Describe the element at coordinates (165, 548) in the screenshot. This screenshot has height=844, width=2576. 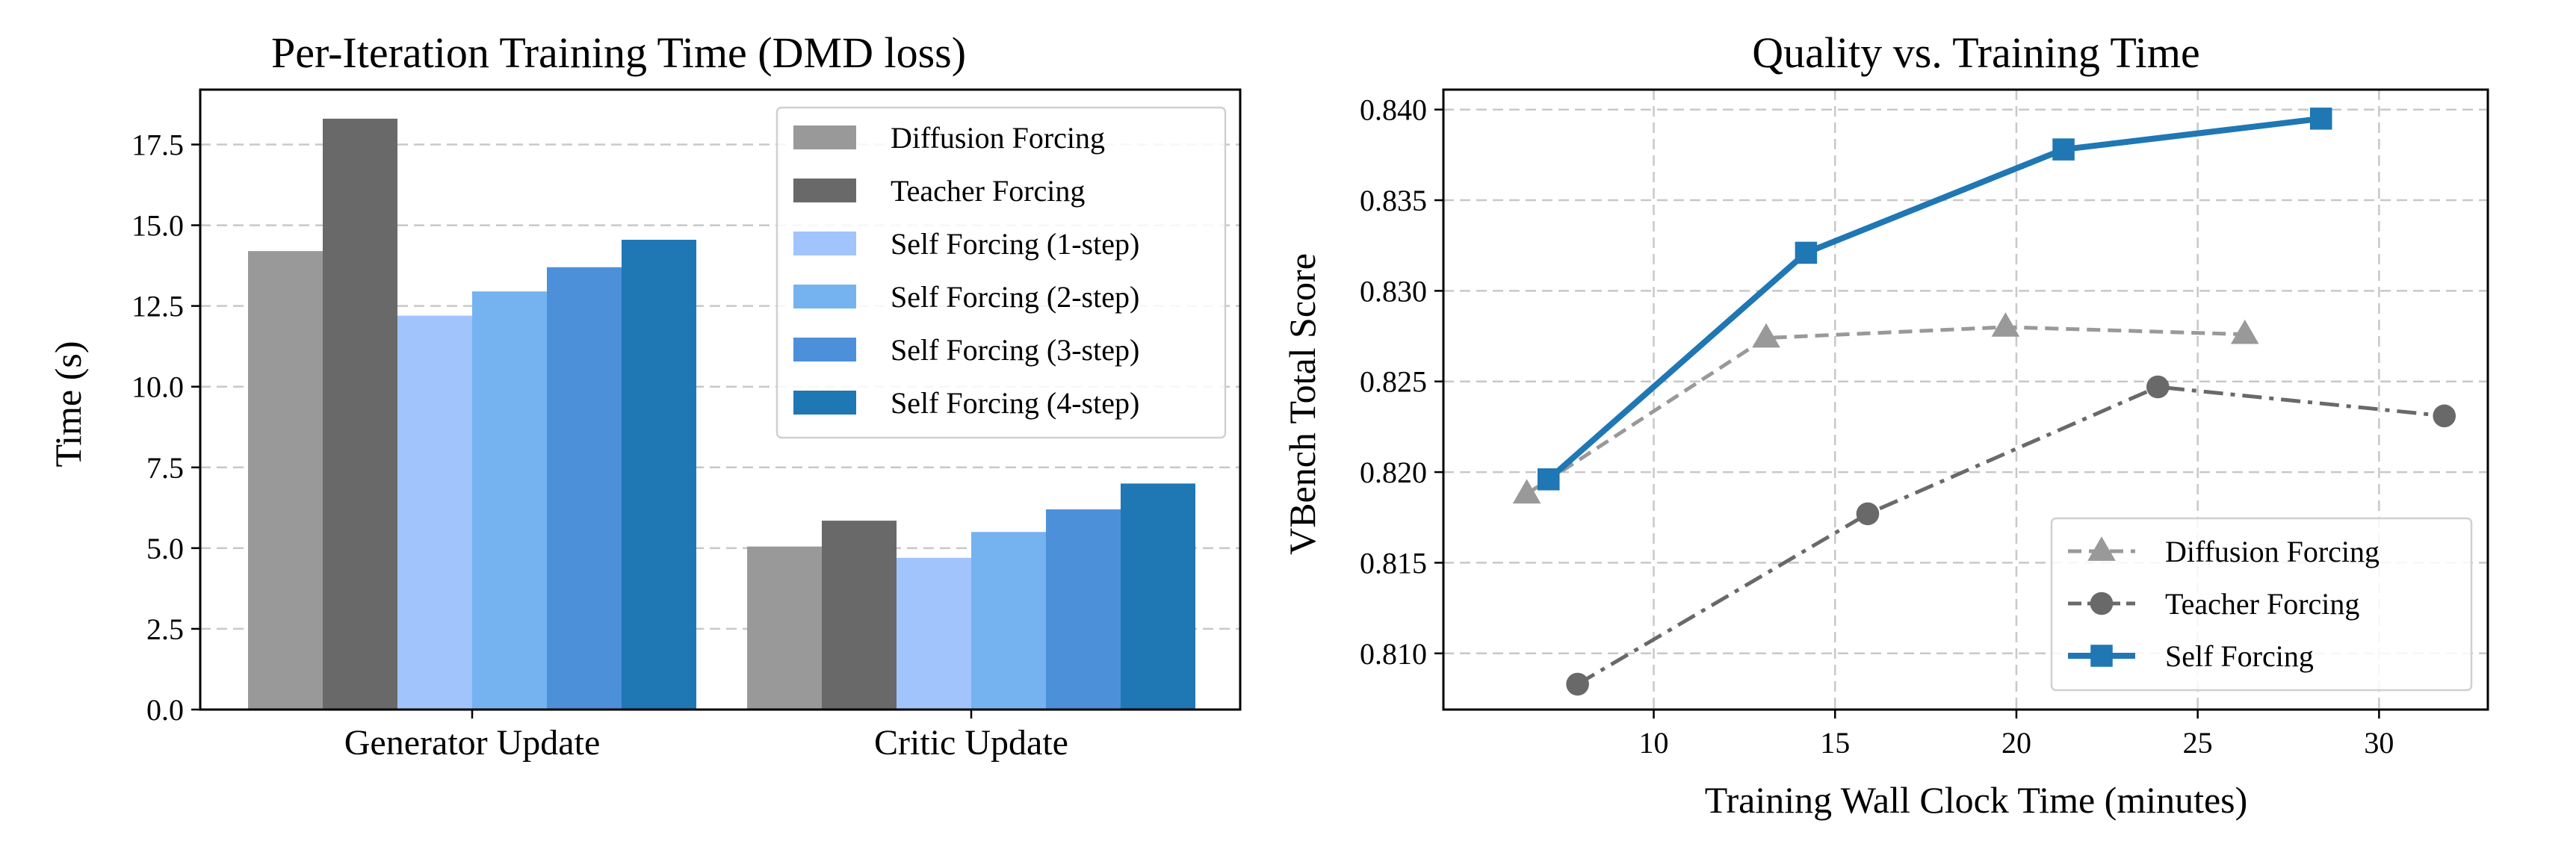
I see `bar-chart-y-tick-label: 5.0` at that location.